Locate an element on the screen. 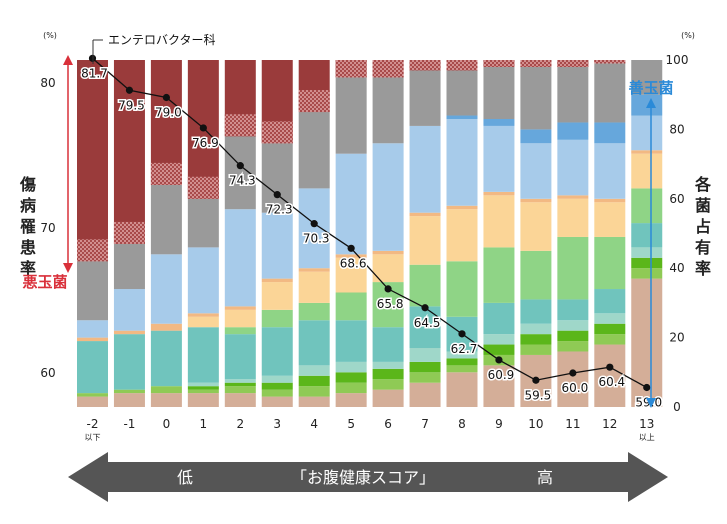 The width and height of the screenshot is (727, 524). category-label: 9 is located at coordinates (499, 424).